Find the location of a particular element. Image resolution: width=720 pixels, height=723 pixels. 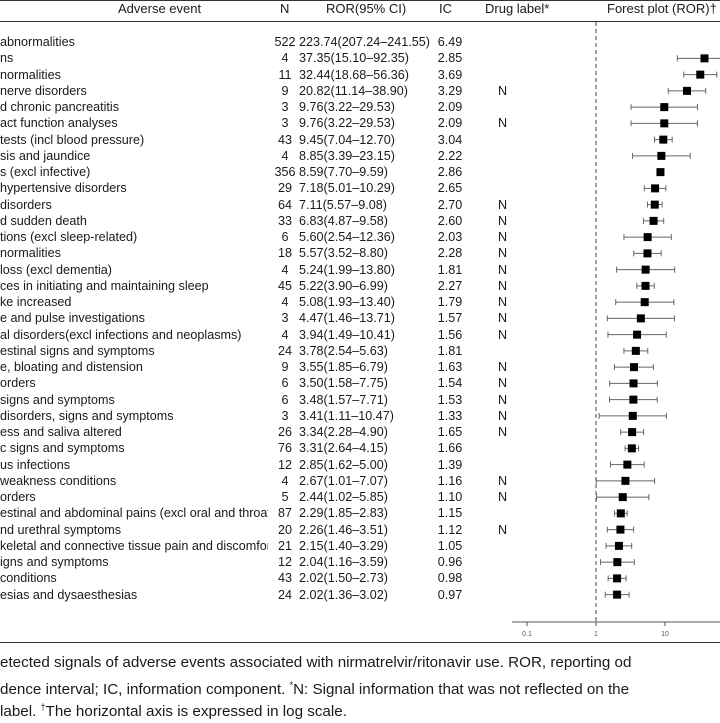

ic-value: 1.05 is located at coordinates (450, 545).